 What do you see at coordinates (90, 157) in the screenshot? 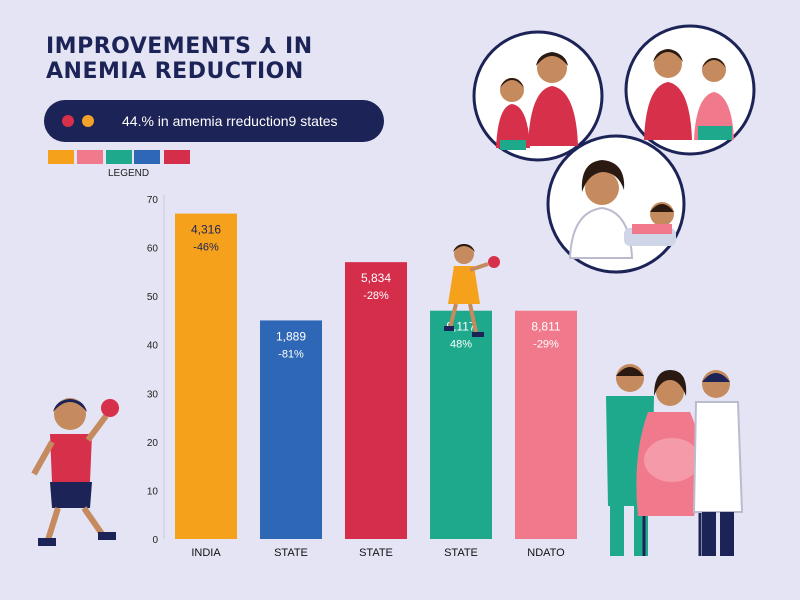
I see `legend-swatch-pink` at bounding box center [90, 157].